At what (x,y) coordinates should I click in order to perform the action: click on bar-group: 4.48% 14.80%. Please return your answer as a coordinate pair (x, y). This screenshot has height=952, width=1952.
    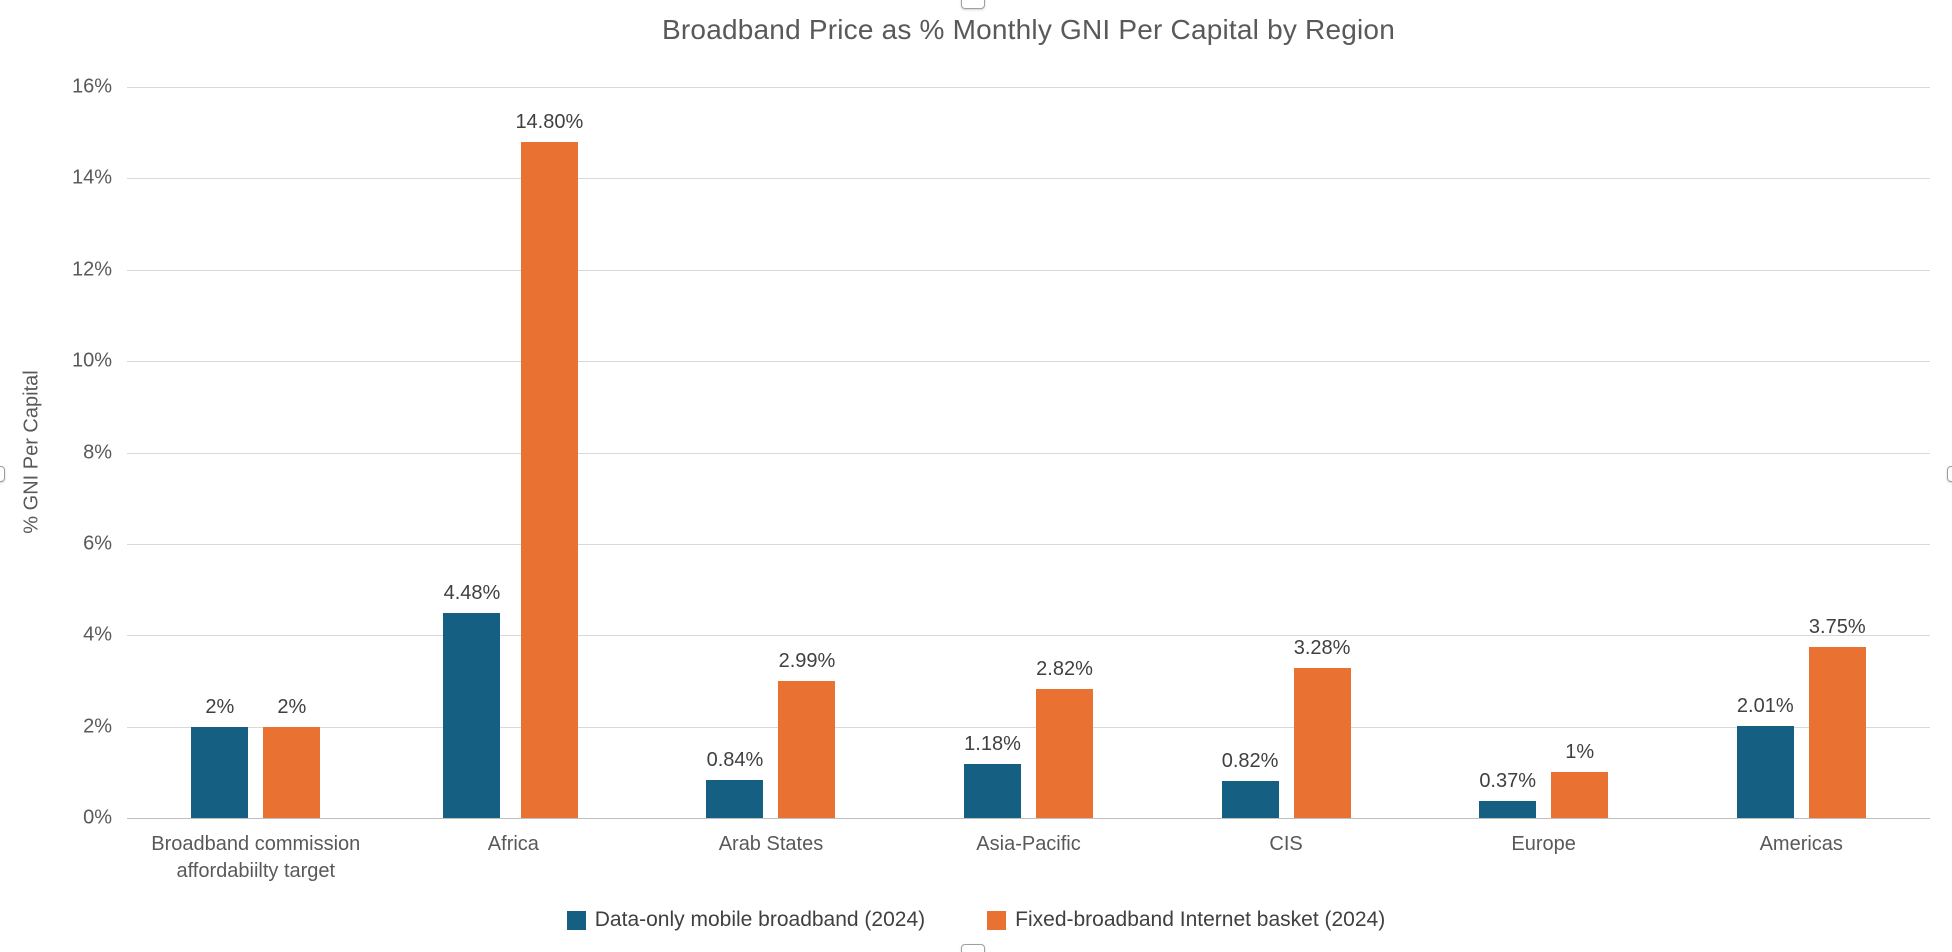
    Looking at the image, I should click on (514, 452).